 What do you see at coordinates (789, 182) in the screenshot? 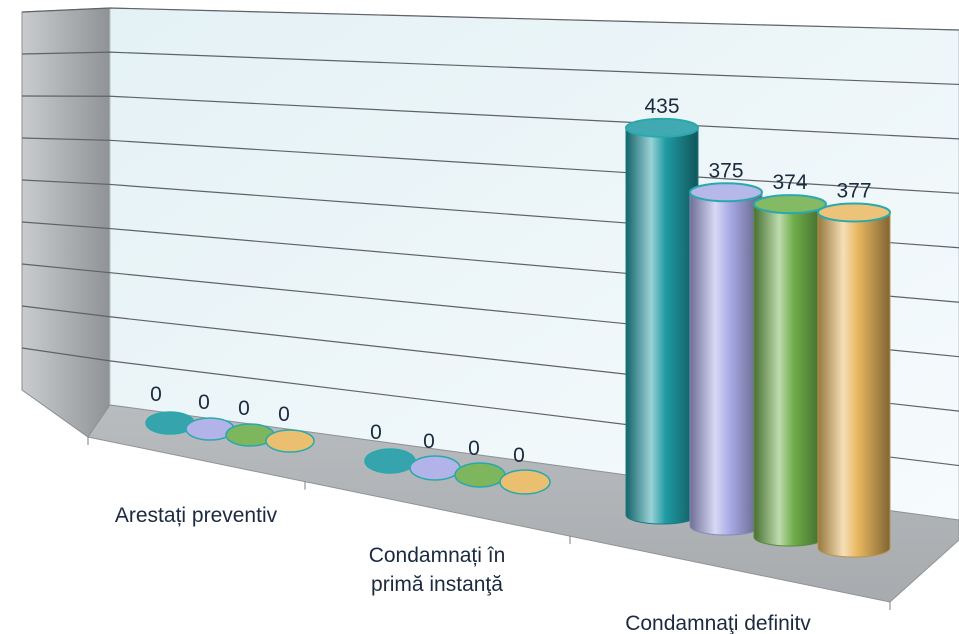
I see `value-label: 374` at bounding box center [789, 182].